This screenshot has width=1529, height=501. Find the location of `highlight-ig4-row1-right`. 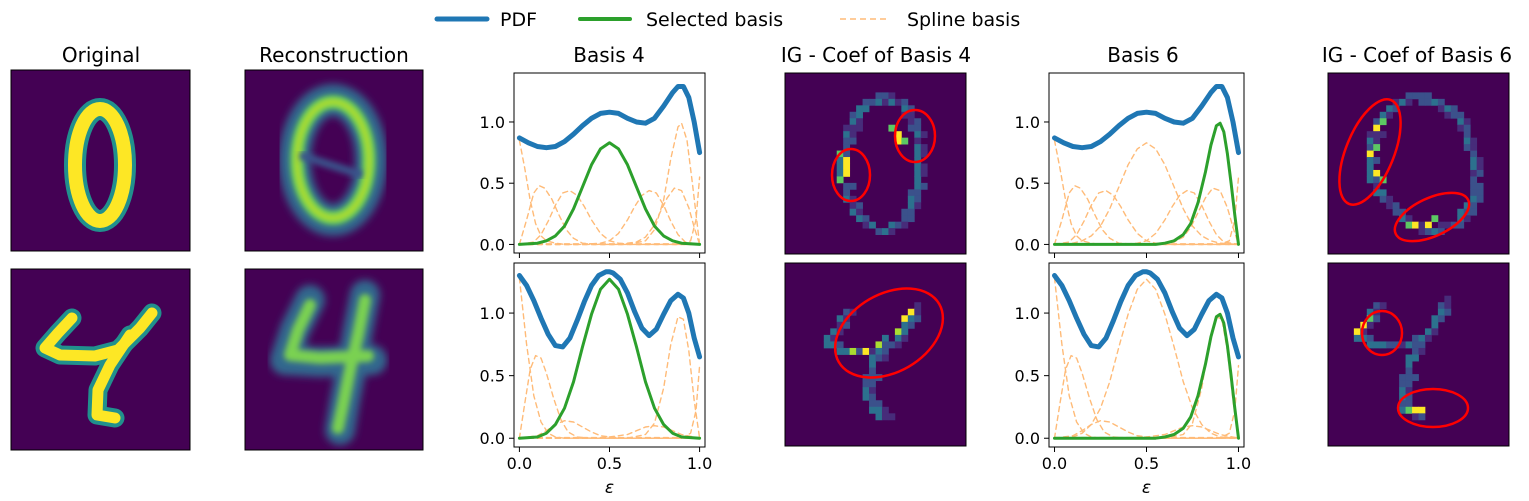

highlight-ig4-row1-right is located at coordinates (915, 136).